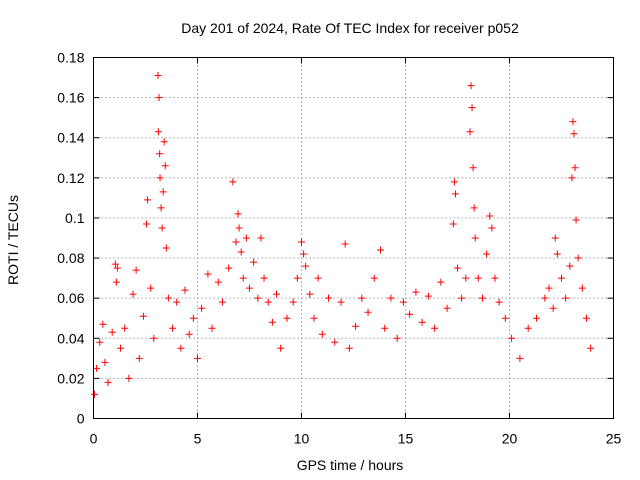 The width and height of the screenshot is (640, 480). I want to click on y-tick-label: 0.18, so click(70, 58).